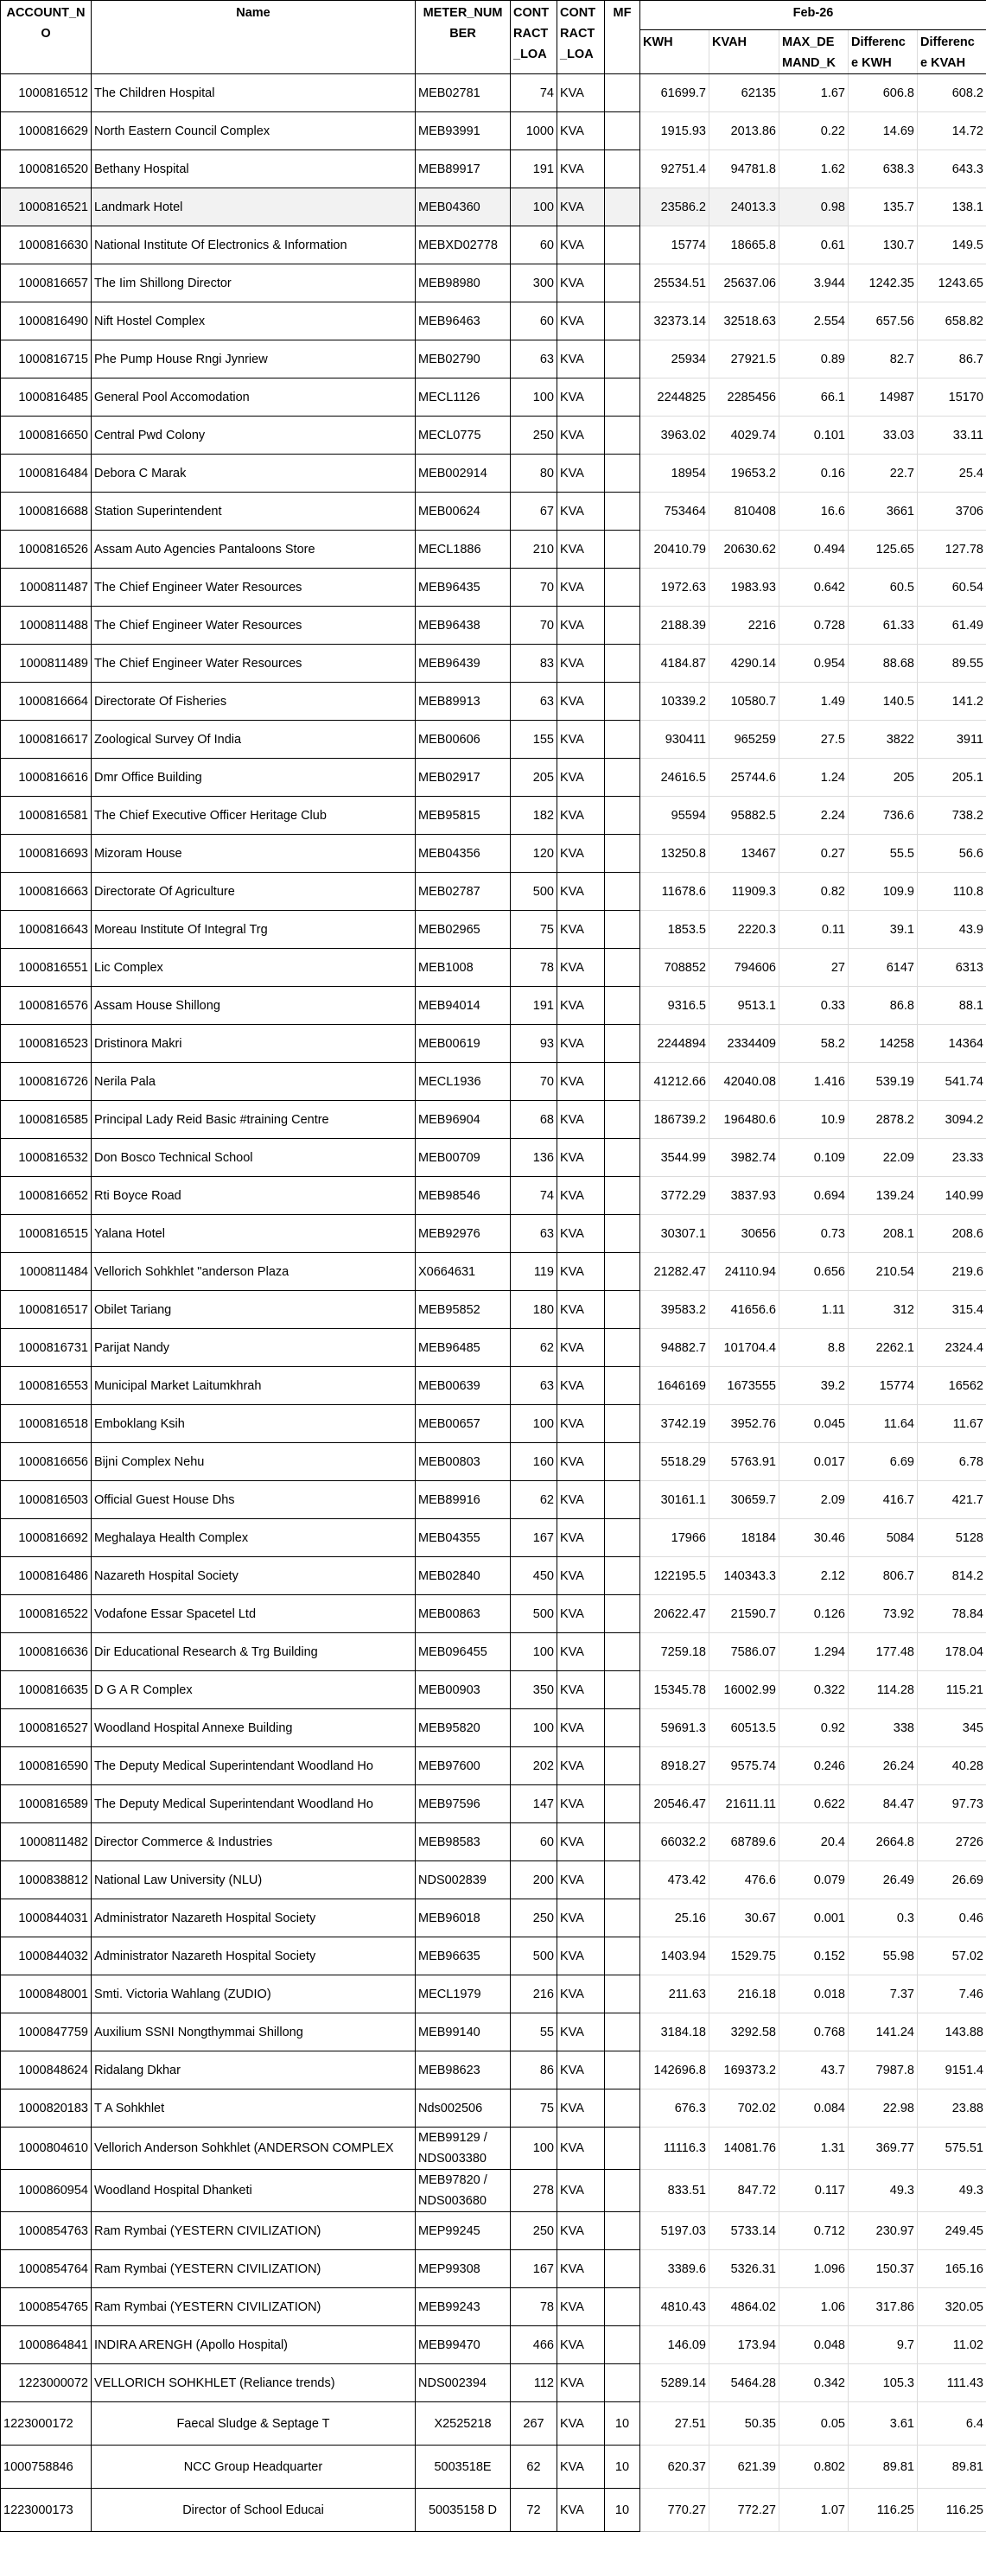 Image resolution: width=986 pixels, height=2576 pixels. Describe the element at coordinates (533, 1994) in the screenshot. I see `cell-contract-load: 216` at that location.